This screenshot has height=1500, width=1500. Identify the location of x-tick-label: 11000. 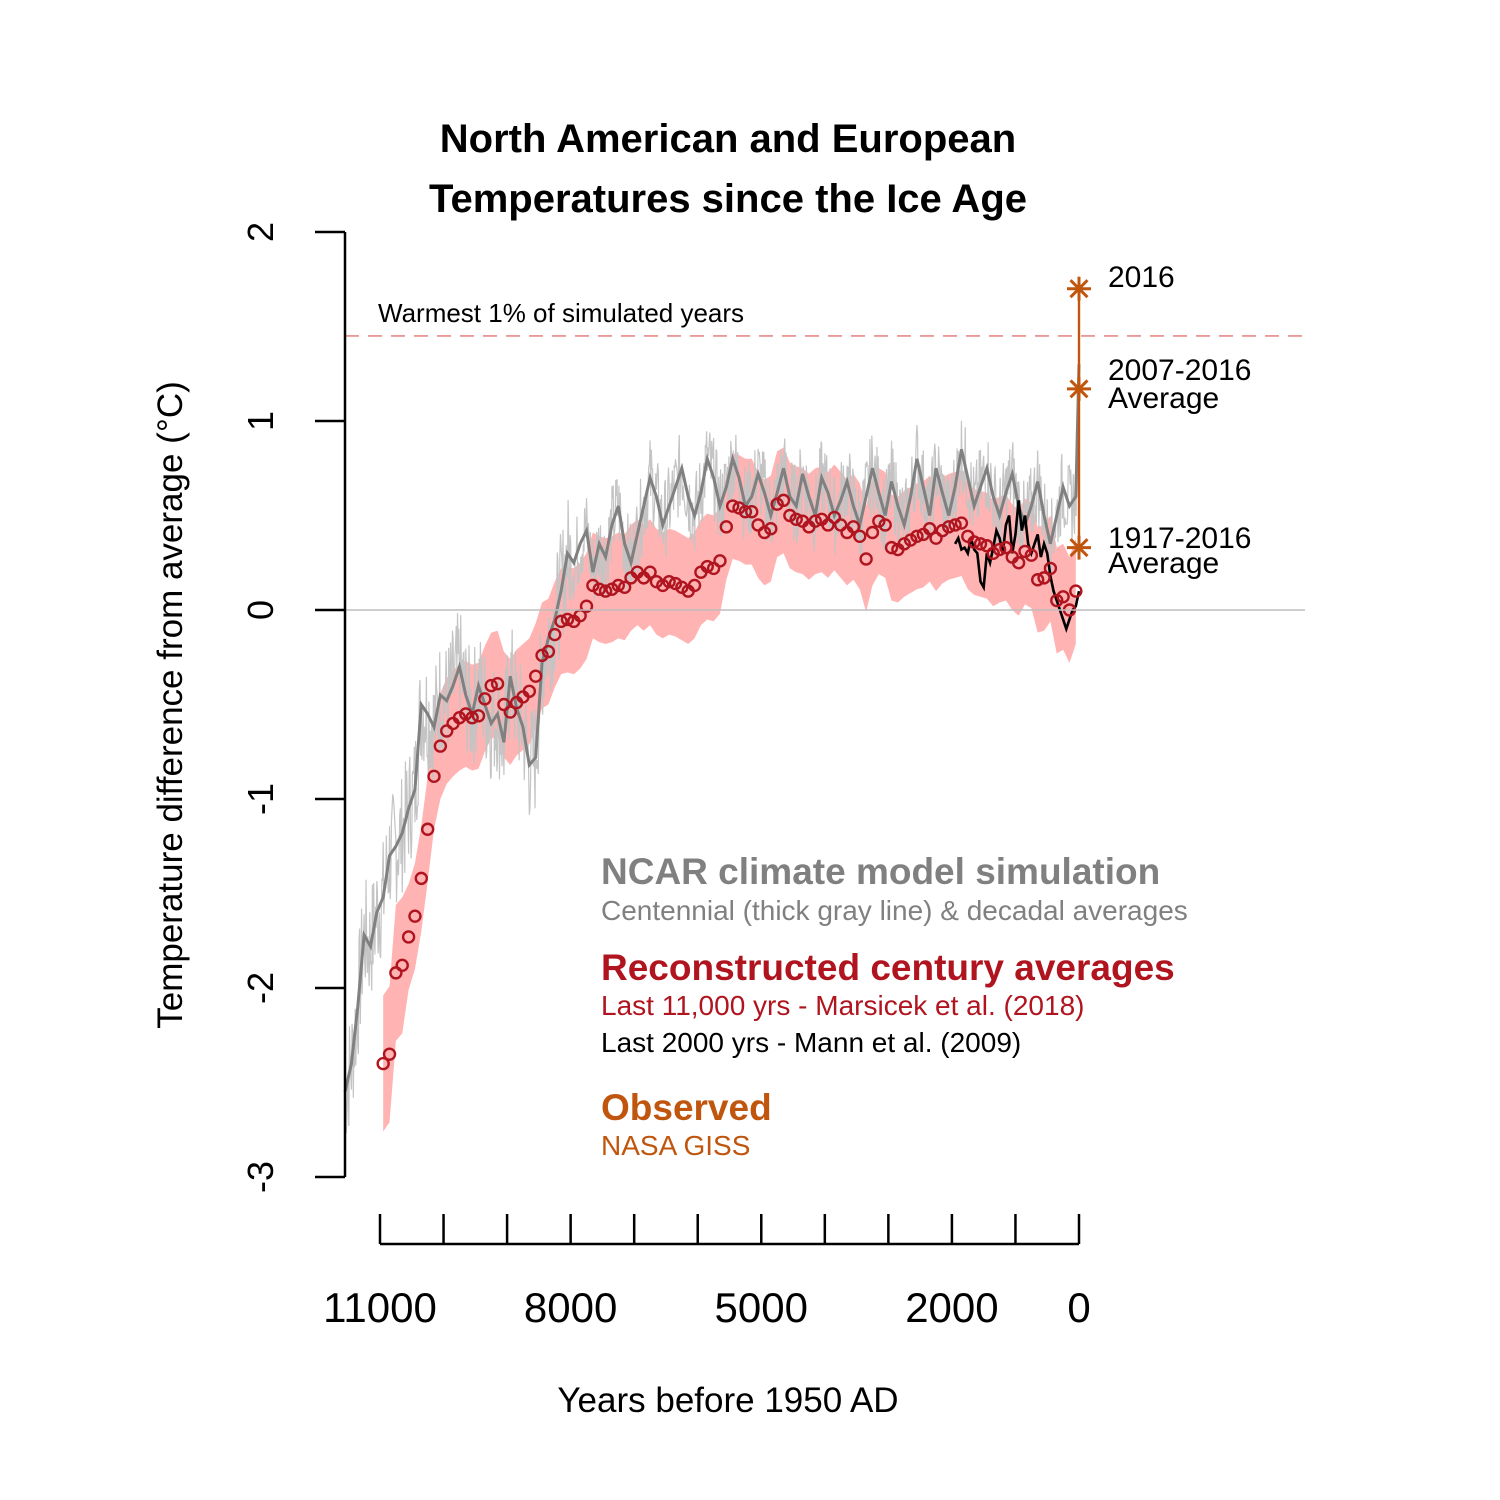
(380, 1307).